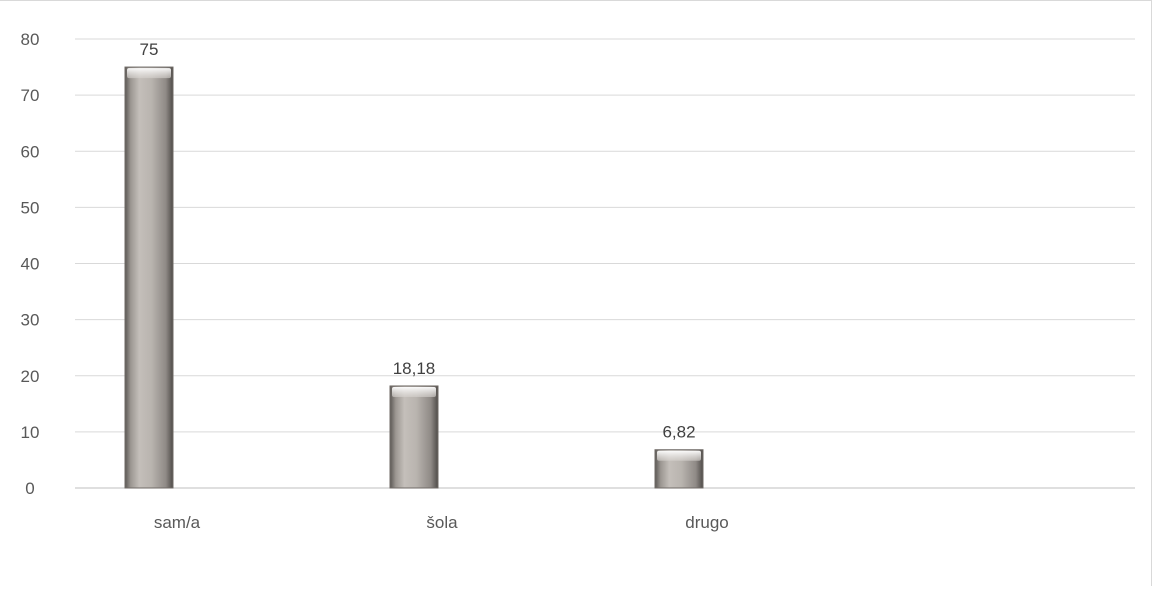 Image resolution: width=1154 pixels, height=592 pixels. Describe the element at coordinates (149, 49) in the screenshot. I see `data-label: 75` at that location.